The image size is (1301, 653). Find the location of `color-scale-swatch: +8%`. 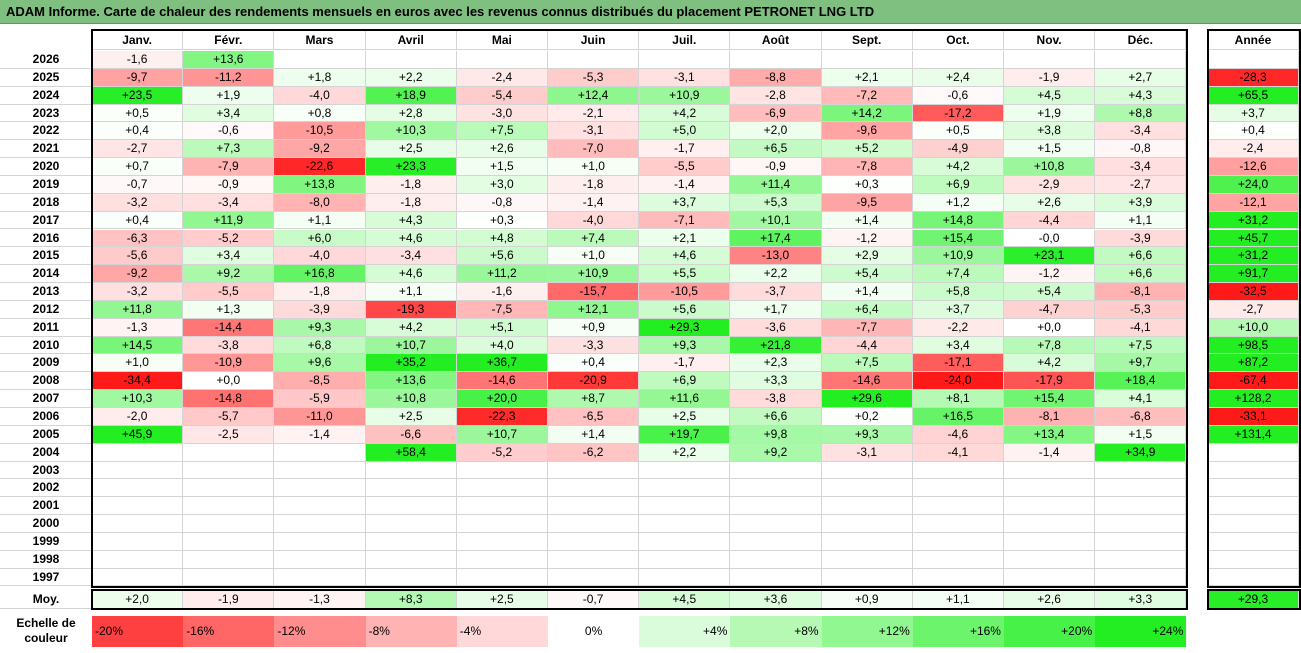

color-scale-swatch: +8% is located at coordinates (776, 631).